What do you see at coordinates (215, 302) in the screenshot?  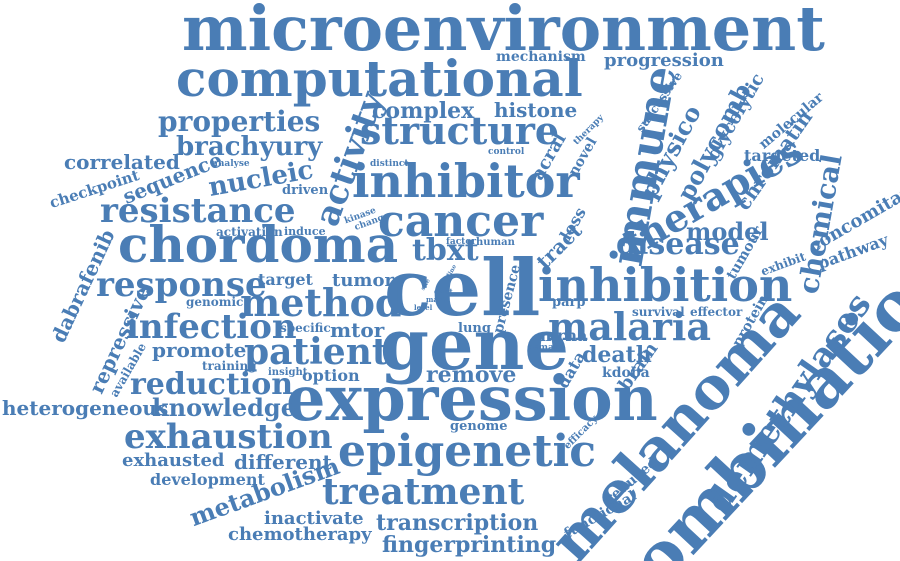 I see `word: genomic` at bounding box center [215, 302].